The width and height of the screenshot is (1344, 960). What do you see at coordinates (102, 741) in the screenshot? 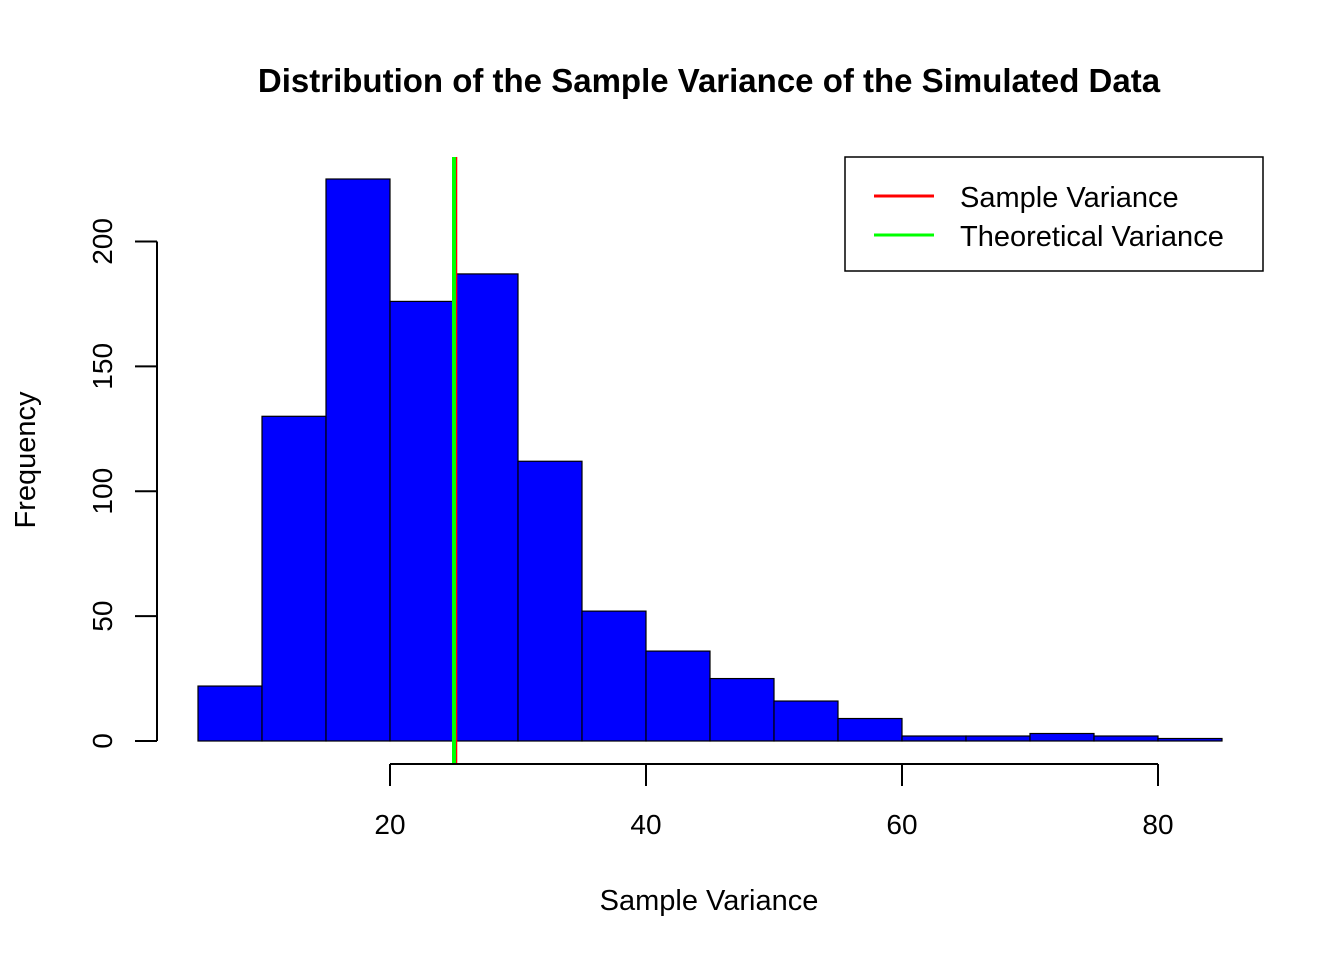
I see `y-tick-label: 0` at bounding box center [102, 741].